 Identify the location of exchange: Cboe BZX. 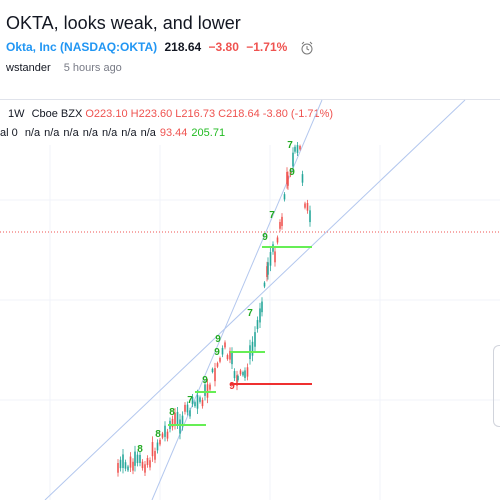
(57, 114).